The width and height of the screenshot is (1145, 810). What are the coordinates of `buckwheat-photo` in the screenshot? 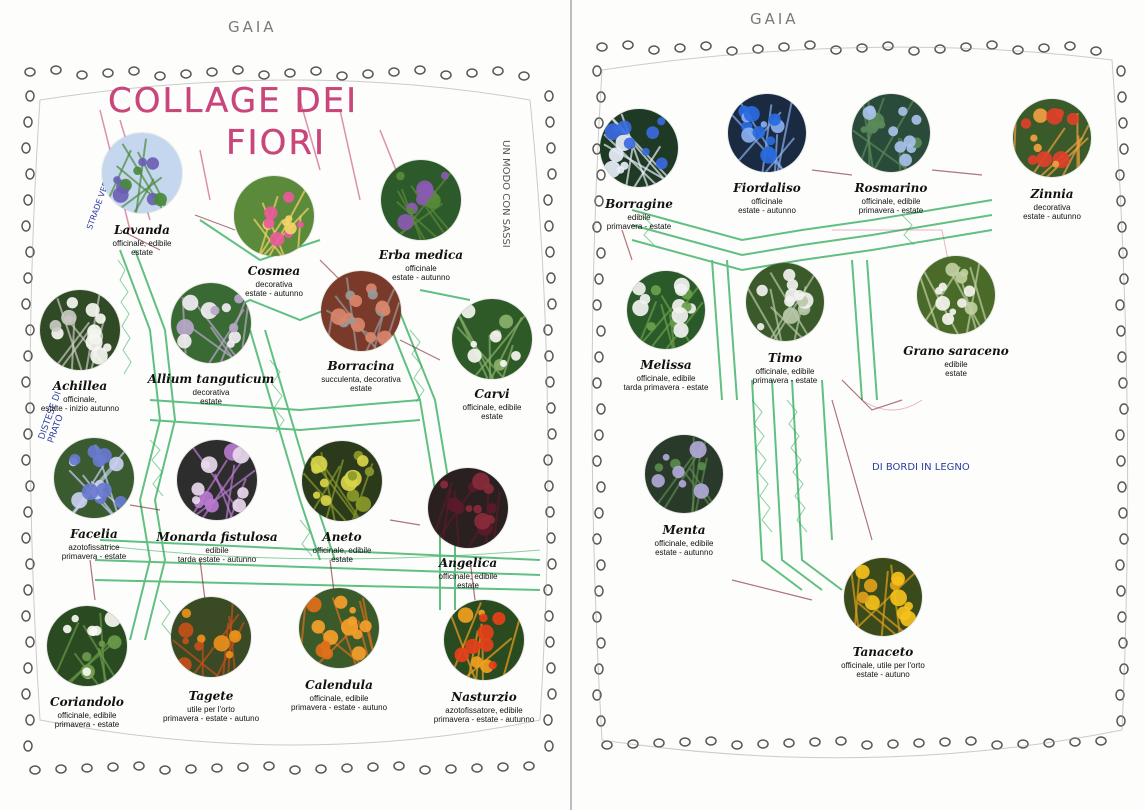 It's located at (956, 295).